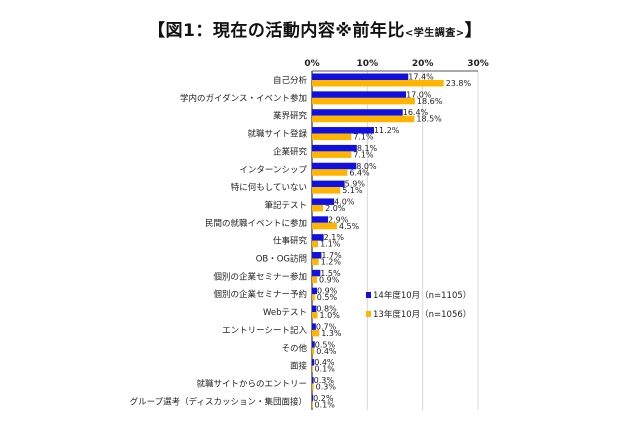  I want to click on title-end: 】, so click(473, 31).